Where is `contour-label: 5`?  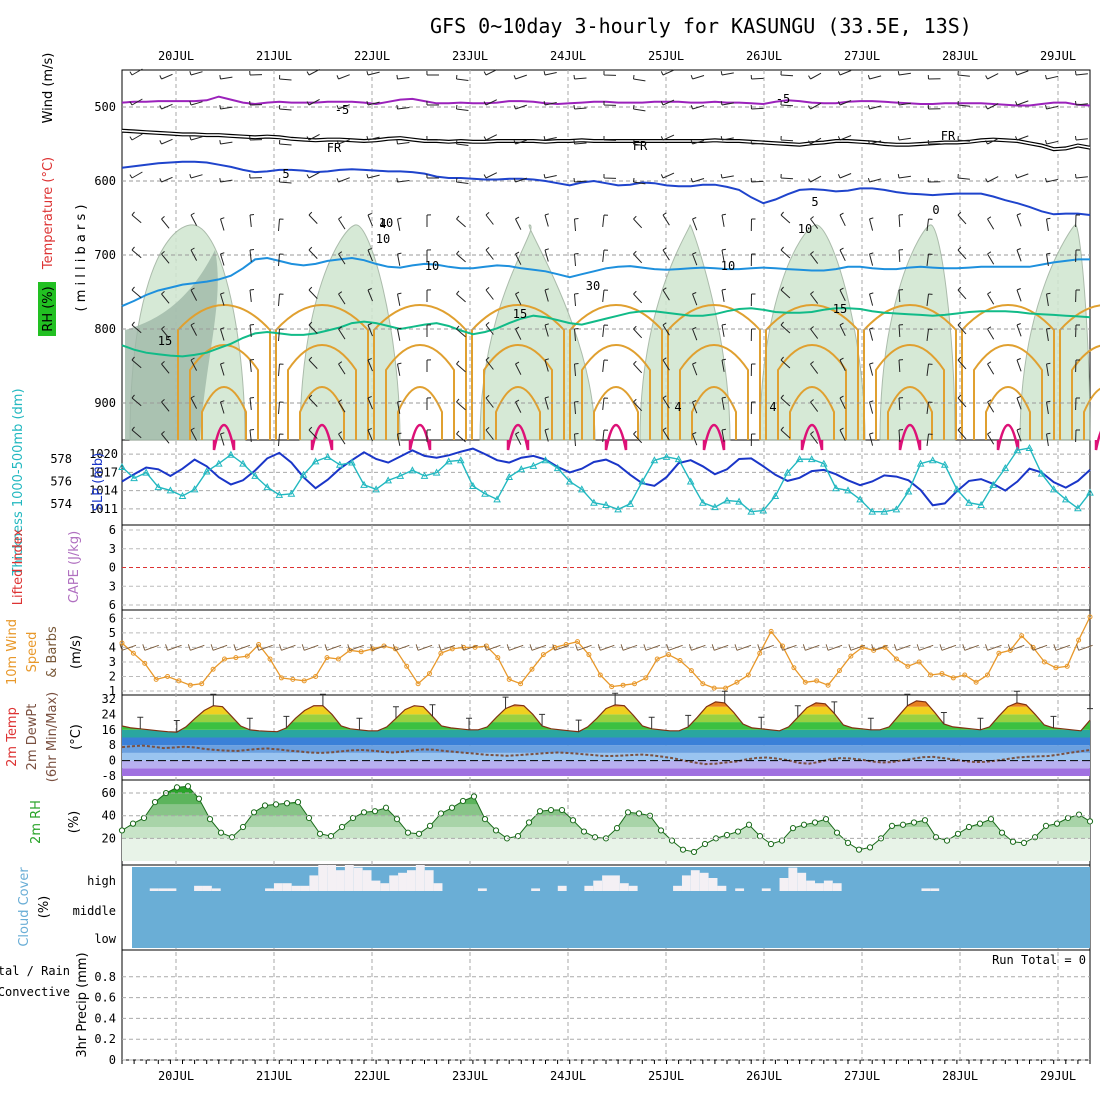
contour-label: 5 is located at coordinates (285, 174).